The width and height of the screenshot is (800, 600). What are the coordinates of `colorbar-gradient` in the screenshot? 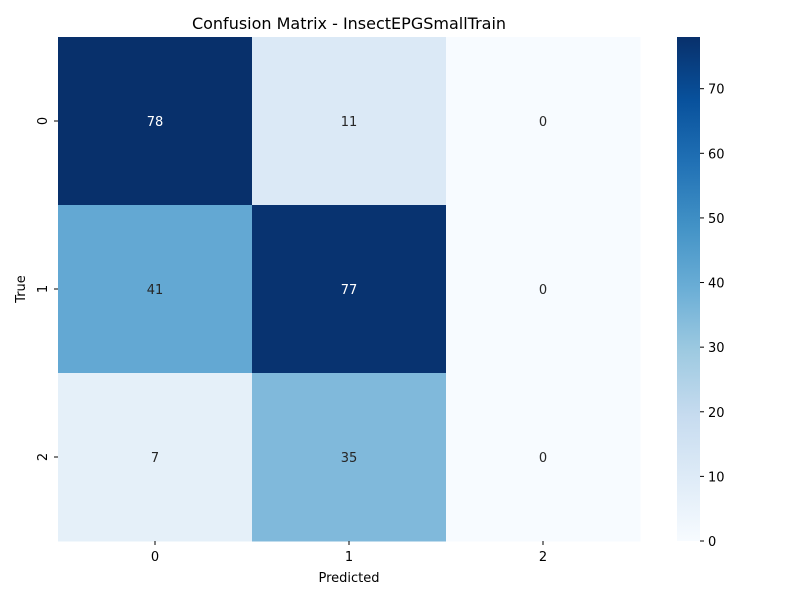 It's located at (688, 289).